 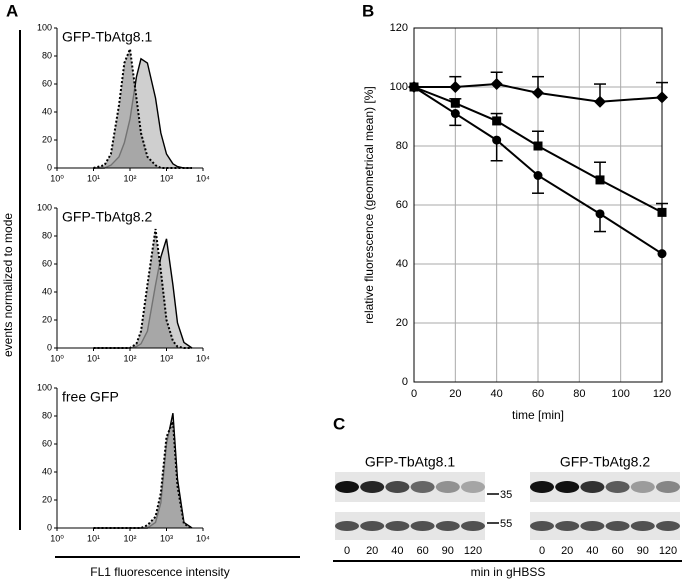 I want to click on x-axis-label: FL1 fluorescence intensity, so click(x=159, y=572).